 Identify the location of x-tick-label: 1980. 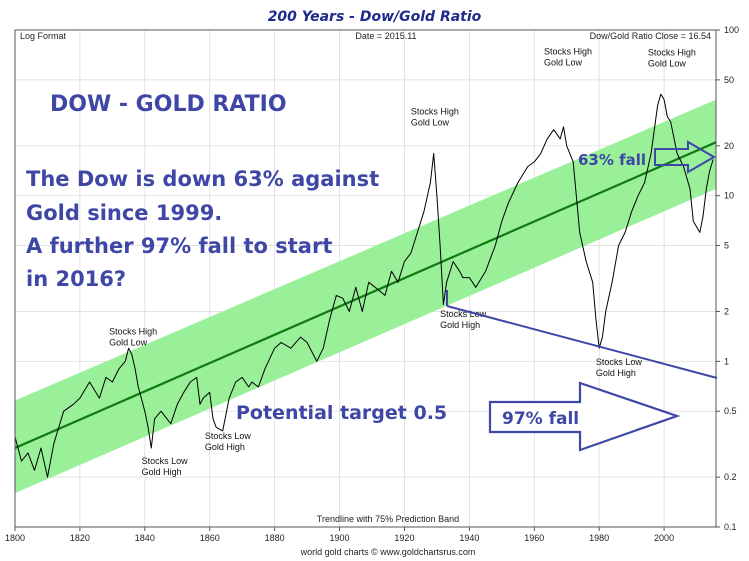
(599, 538).